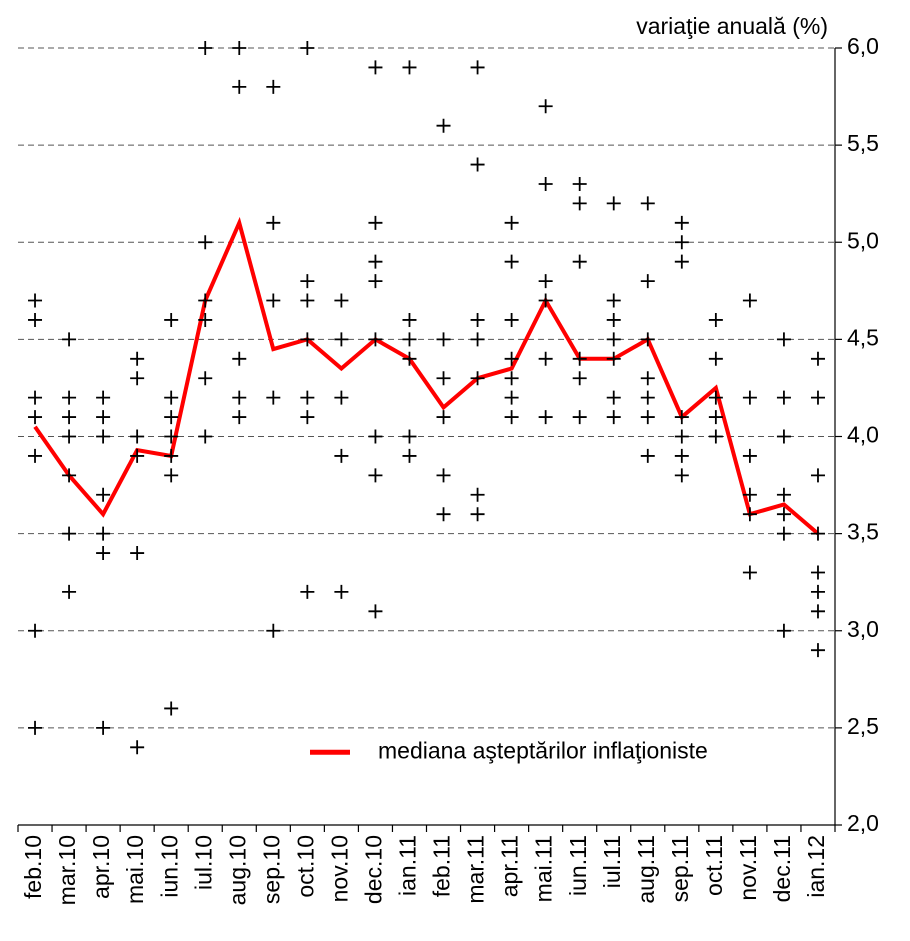 The height and width of the screenshot is (941, 910). Describe the element at coordinates (863, 629) in the screenshot. I see `y-tick-label: 3,0` at that location.